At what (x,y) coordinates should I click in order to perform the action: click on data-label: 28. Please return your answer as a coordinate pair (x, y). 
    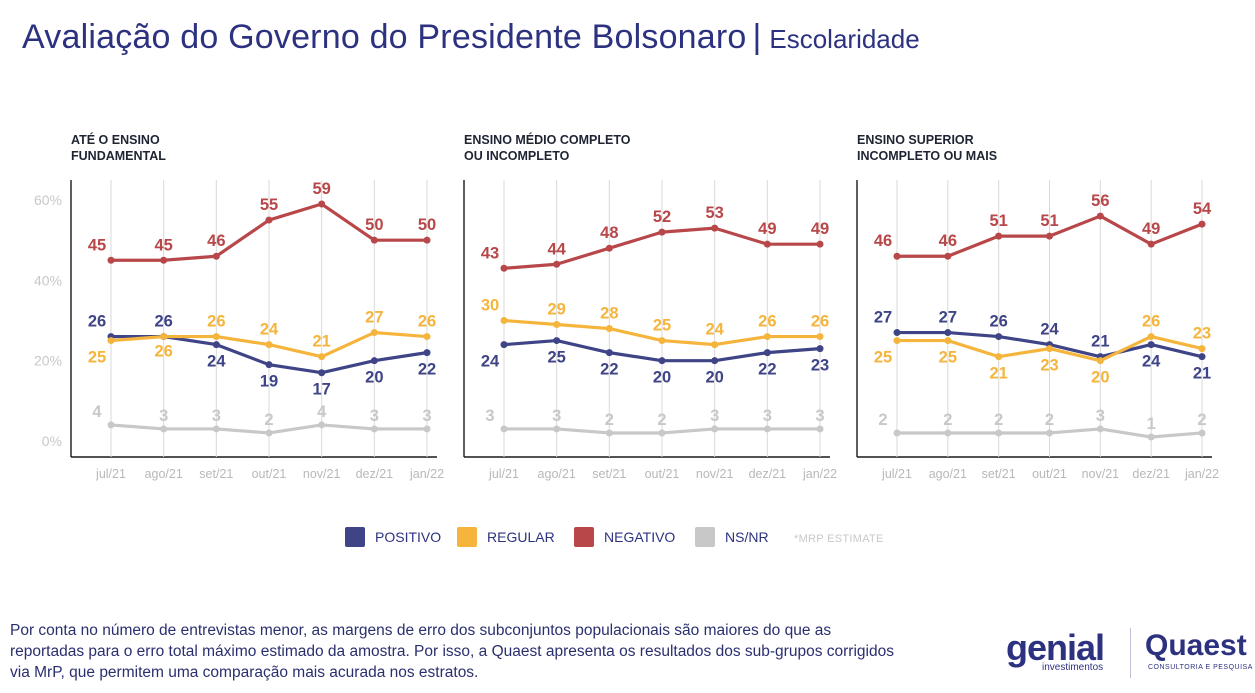
    Looking at the image, I should click on (609, 314).